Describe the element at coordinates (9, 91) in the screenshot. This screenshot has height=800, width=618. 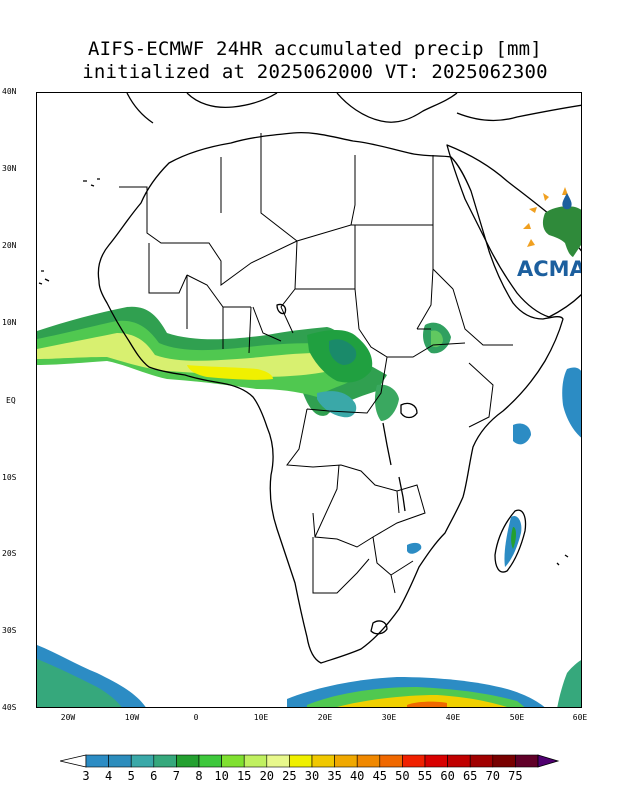
I see `lat-label-40n: 40N` at that location.